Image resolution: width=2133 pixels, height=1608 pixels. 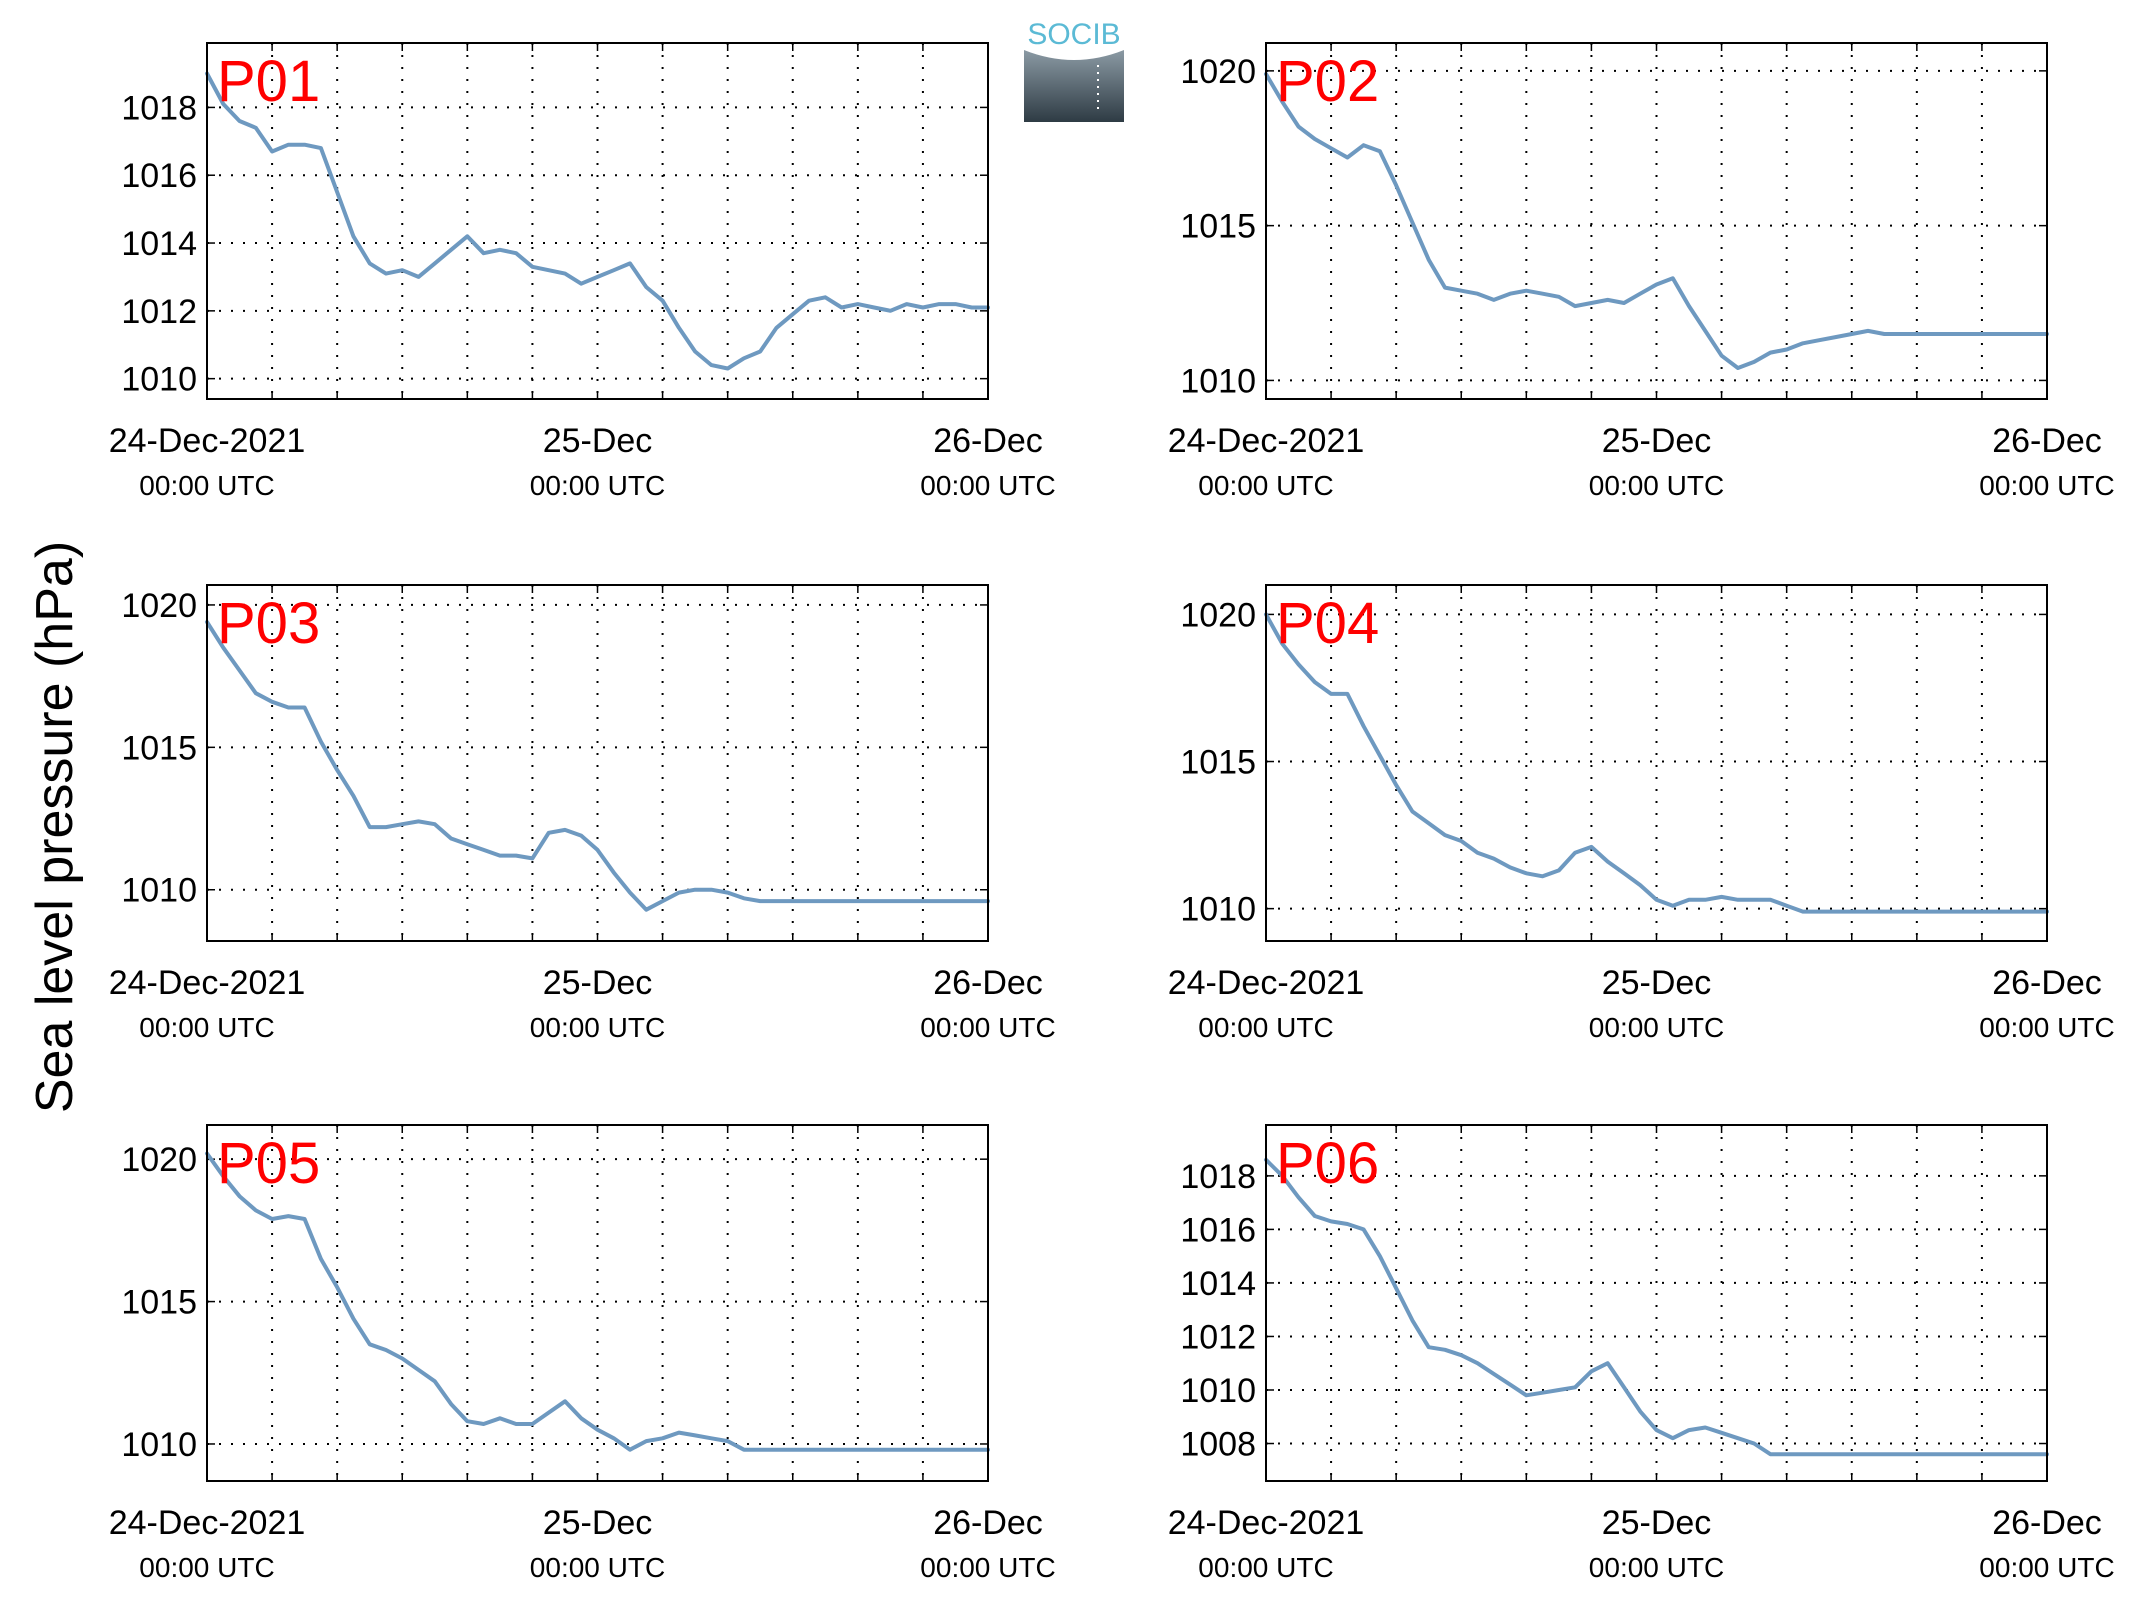 What do you see at coordinates (1327, 1163) in the screenshot?
I see `panel-label: P06` at bounding box center [1327, 1163].